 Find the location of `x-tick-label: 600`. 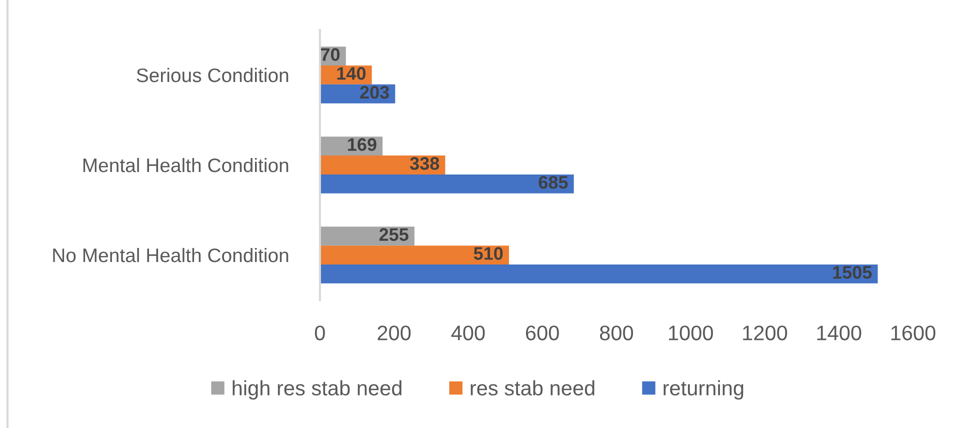

x-tick-label: 600 is located at coordinates (542, 333).